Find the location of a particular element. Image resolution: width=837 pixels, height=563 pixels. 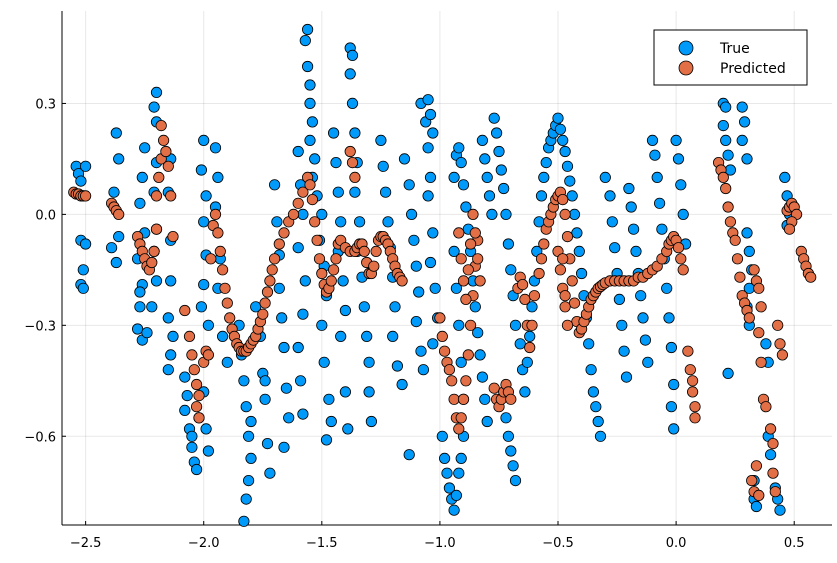

x-tick-label: −1.0 is located at coordinates (440, 543).